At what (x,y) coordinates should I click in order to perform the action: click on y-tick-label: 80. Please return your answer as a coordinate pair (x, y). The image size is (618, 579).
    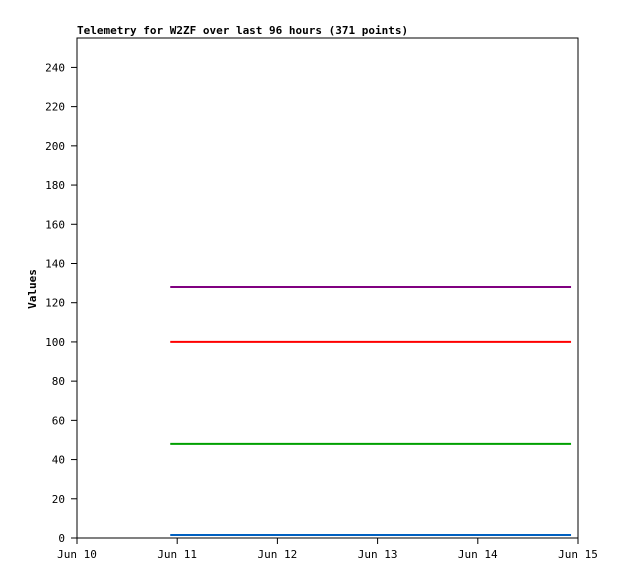
    Looking at the image, I should click on (58, 381).